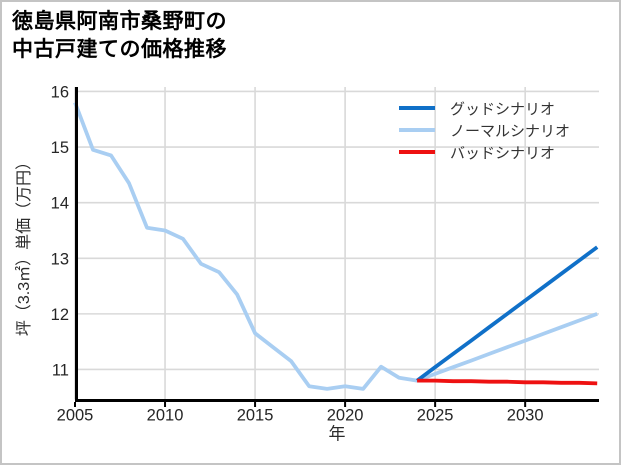 This screenshot has height=465, width=621. I want to click on y-tick-label: 11, so click(60, 370).